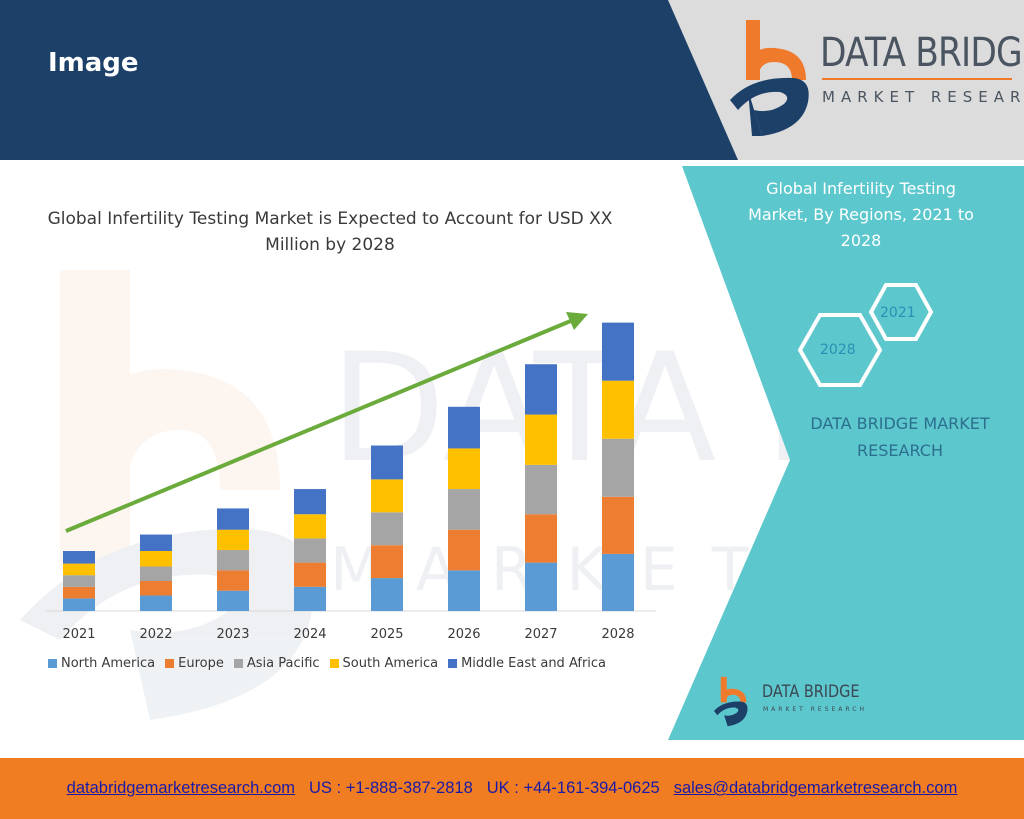 The width and height of the screenshot is (1024, 819). What do you see at coordinates (93, 63) in the screenshot?
I see `slide-title: Image` at bounding box center [93, 63].